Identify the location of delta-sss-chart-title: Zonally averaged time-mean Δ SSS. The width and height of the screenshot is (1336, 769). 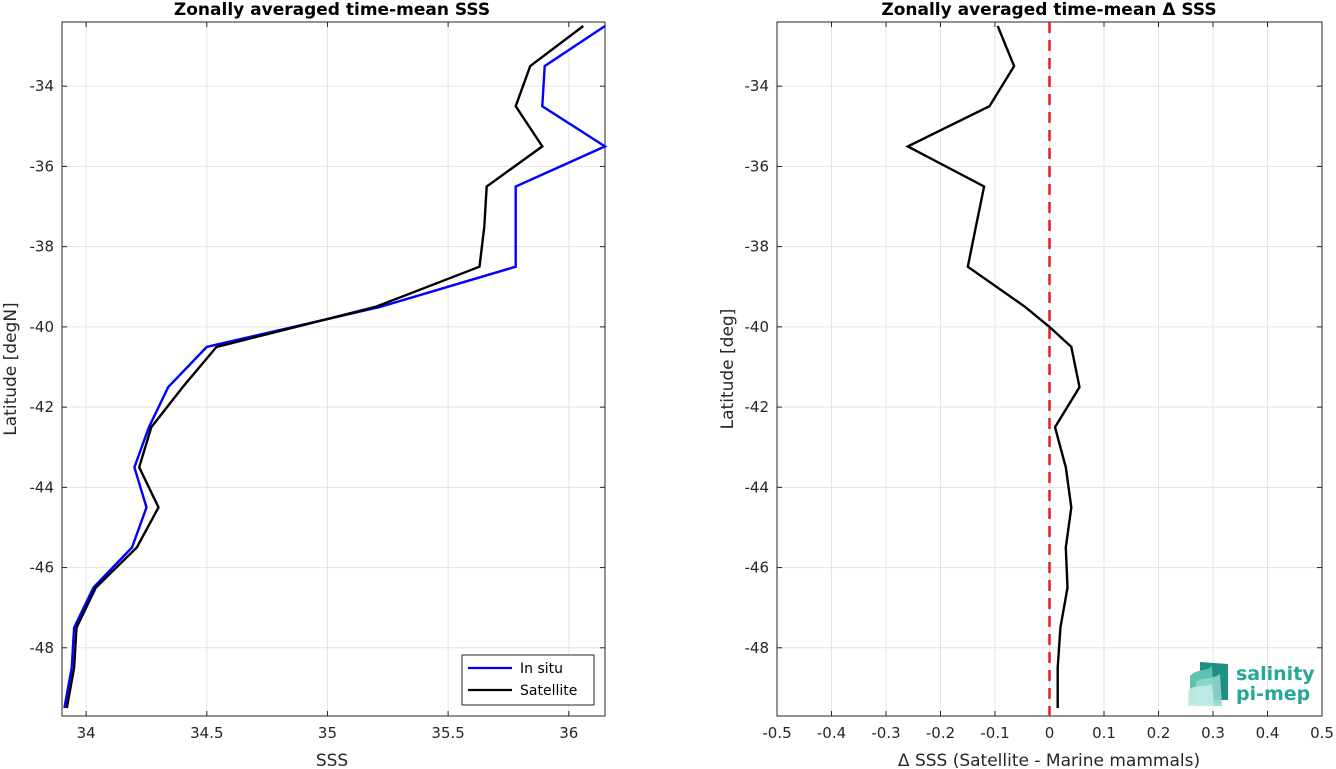
(1048, 10).